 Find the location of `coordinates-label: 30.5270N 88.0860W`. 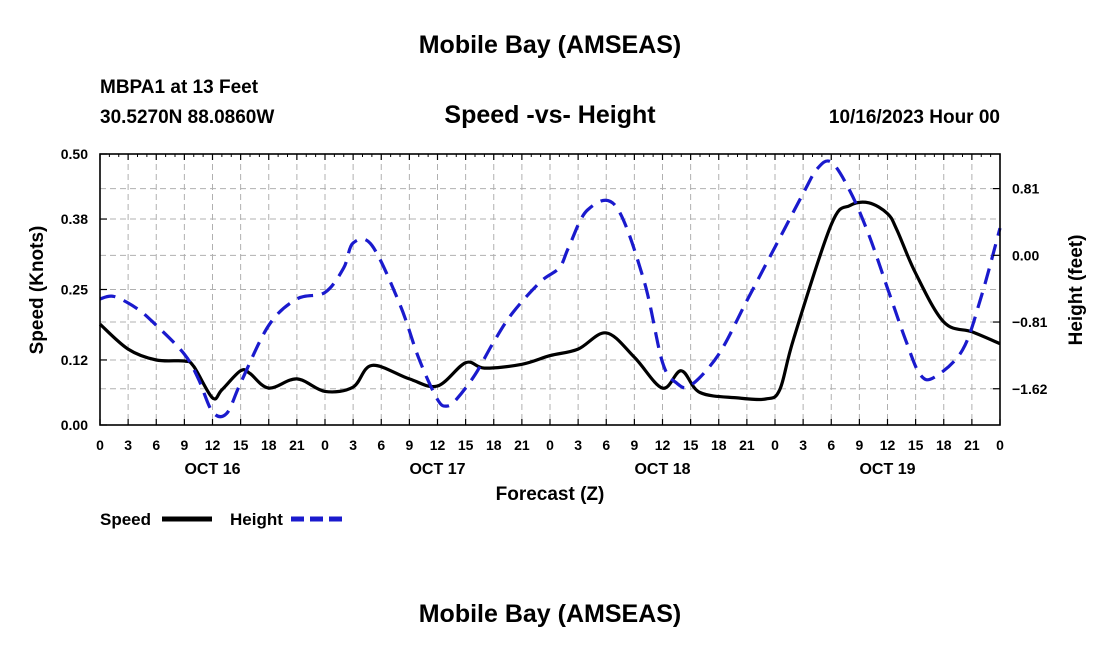

coordinates-label: 30.5270N 88.0860W is located at coordinates (187, 117).